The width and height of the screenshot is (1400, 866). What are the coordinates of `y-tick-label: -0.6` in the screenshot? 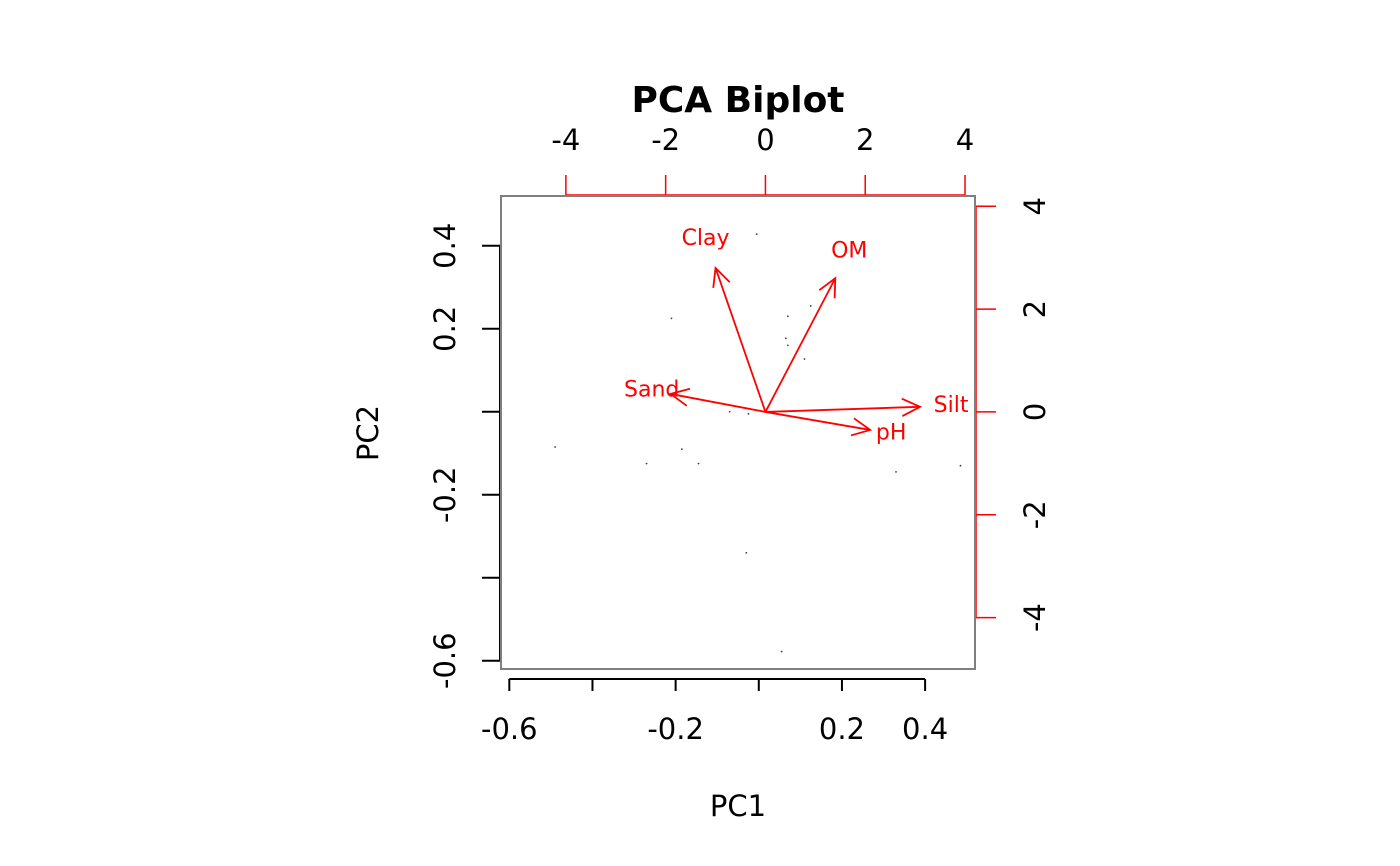 It's located at (445, 660).